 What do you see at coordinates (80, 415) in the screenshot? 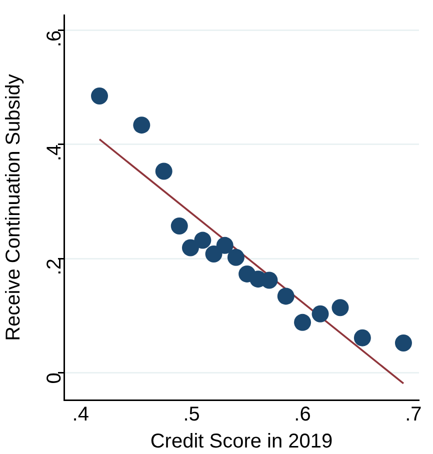
I see `x-tick-label: .4` at bounding box center [80, 415].